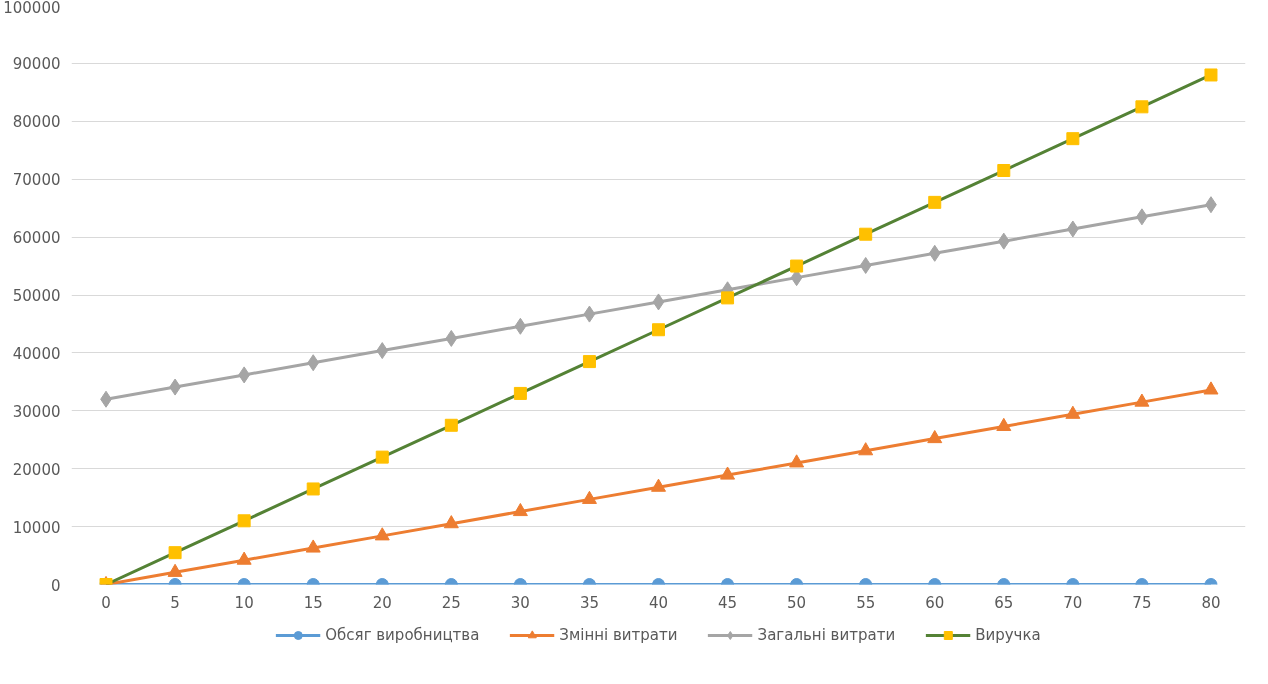 Image resolution: width=1268 pixels, height=684 pixels. I want to click on x-tick-label: 20, so click(382, 602).